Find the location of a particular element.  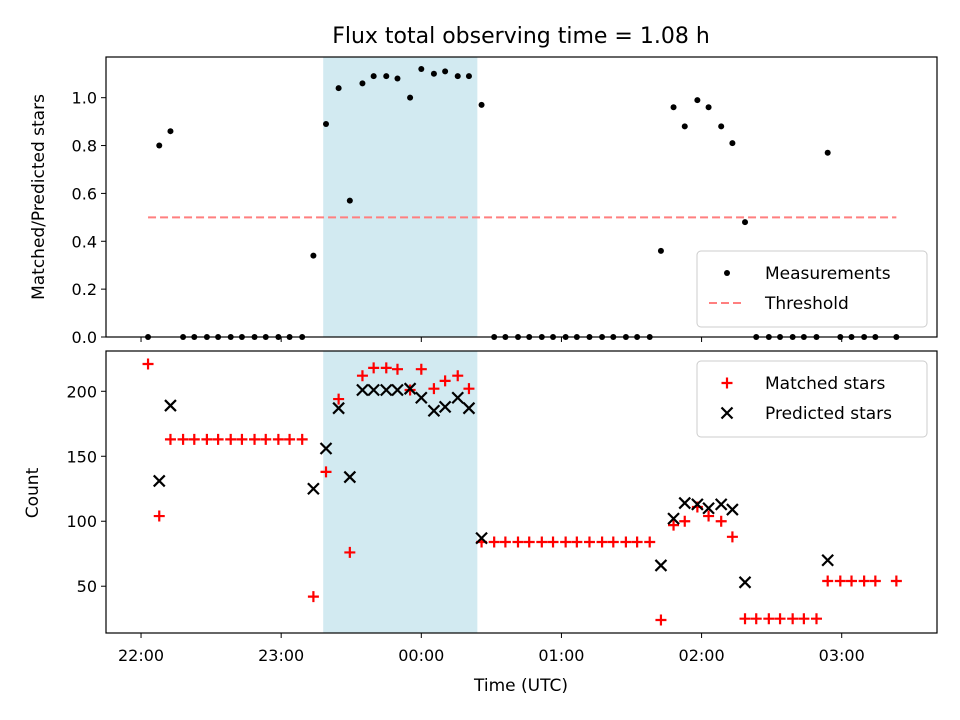

bottom-observing-window is located at coordinates (400, 492).